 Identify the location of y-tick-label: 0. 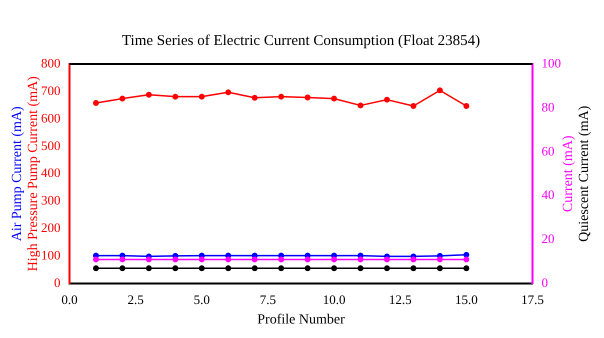
(57, 282).